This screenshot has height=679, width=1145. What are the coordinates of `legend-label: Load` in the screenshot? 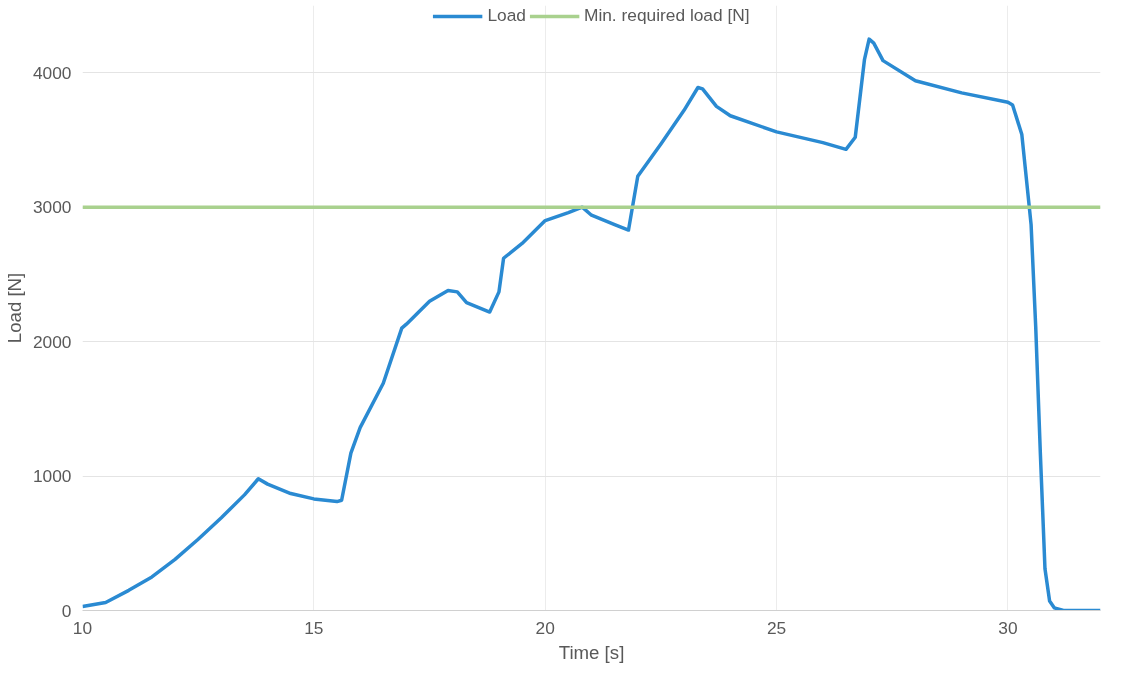 It's located at (506, 15).